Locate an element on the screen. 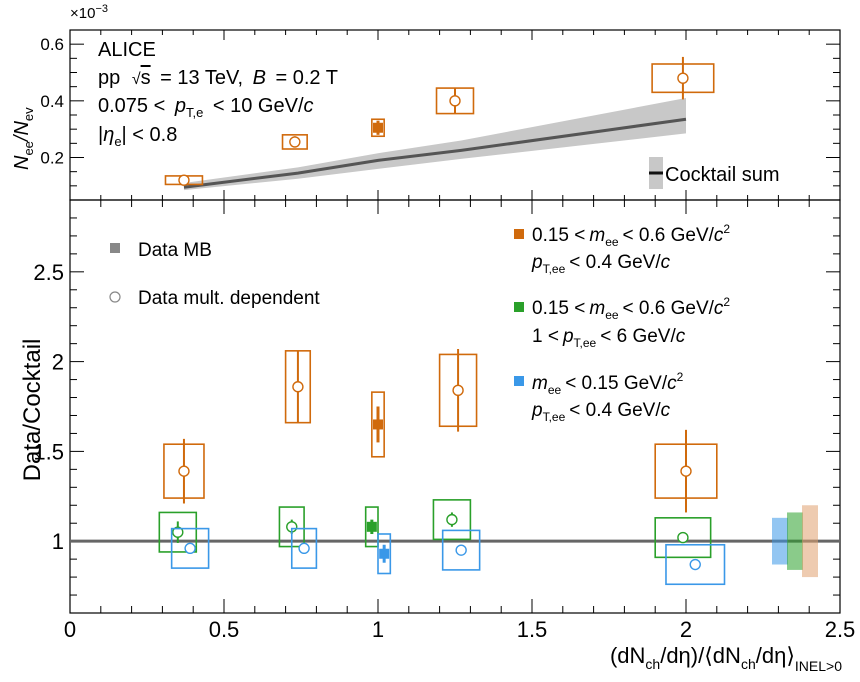 The height and width of the screenshot is (682, 860). bottom-ytick-label: 2.5 is located at coordinates (48, 272).